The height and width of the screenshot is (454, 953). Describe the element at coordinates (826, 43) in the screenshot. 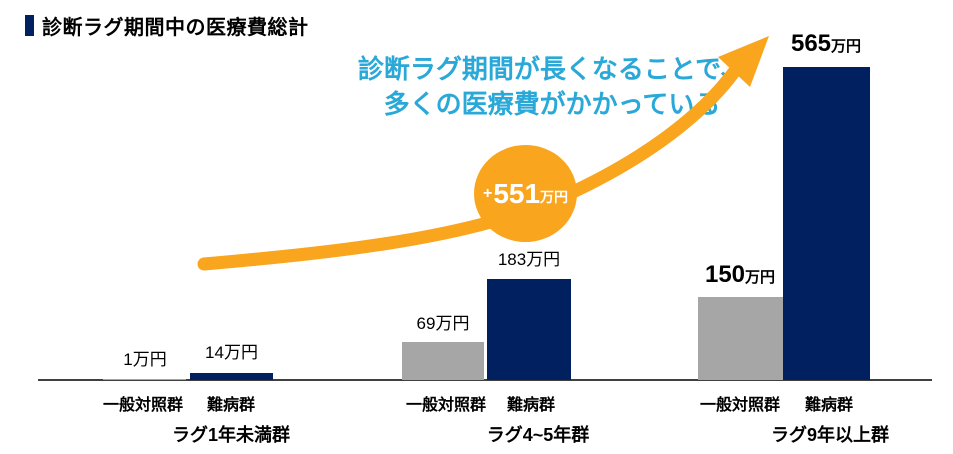

I see `value-label-disease-3: 565万円` at that location.